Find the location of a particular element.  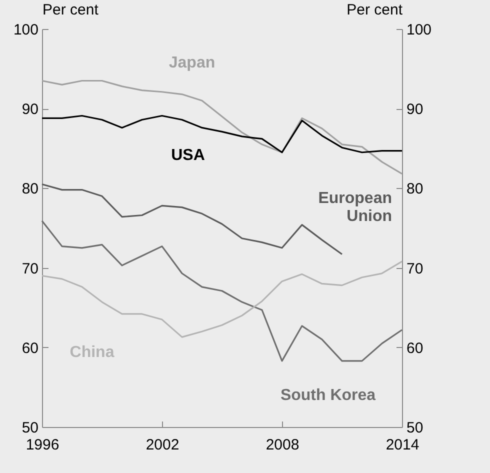

series-label: USA is located at coordinates (188, 155).